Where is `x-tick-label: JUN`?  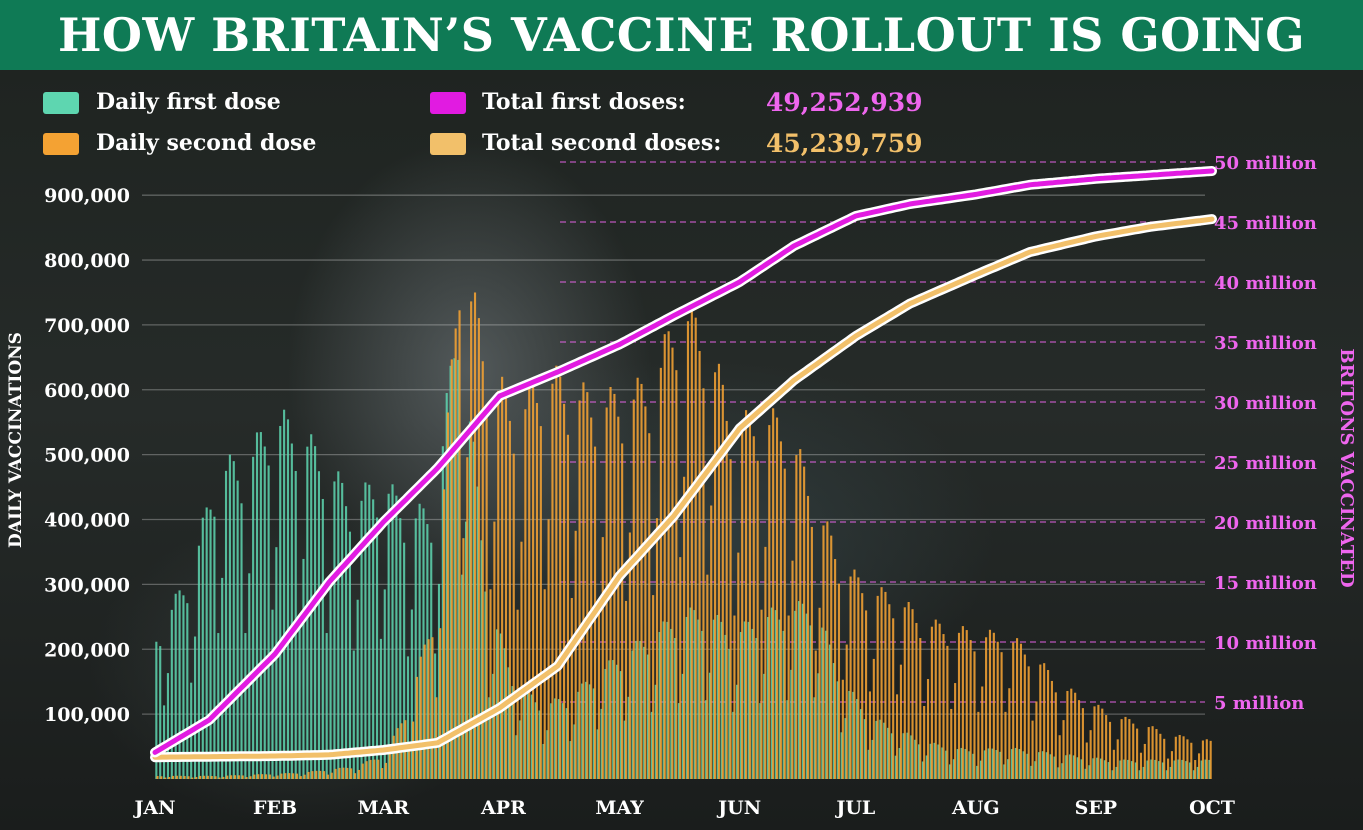
x-tick-label: JUN is located at coordinates (738, 808).